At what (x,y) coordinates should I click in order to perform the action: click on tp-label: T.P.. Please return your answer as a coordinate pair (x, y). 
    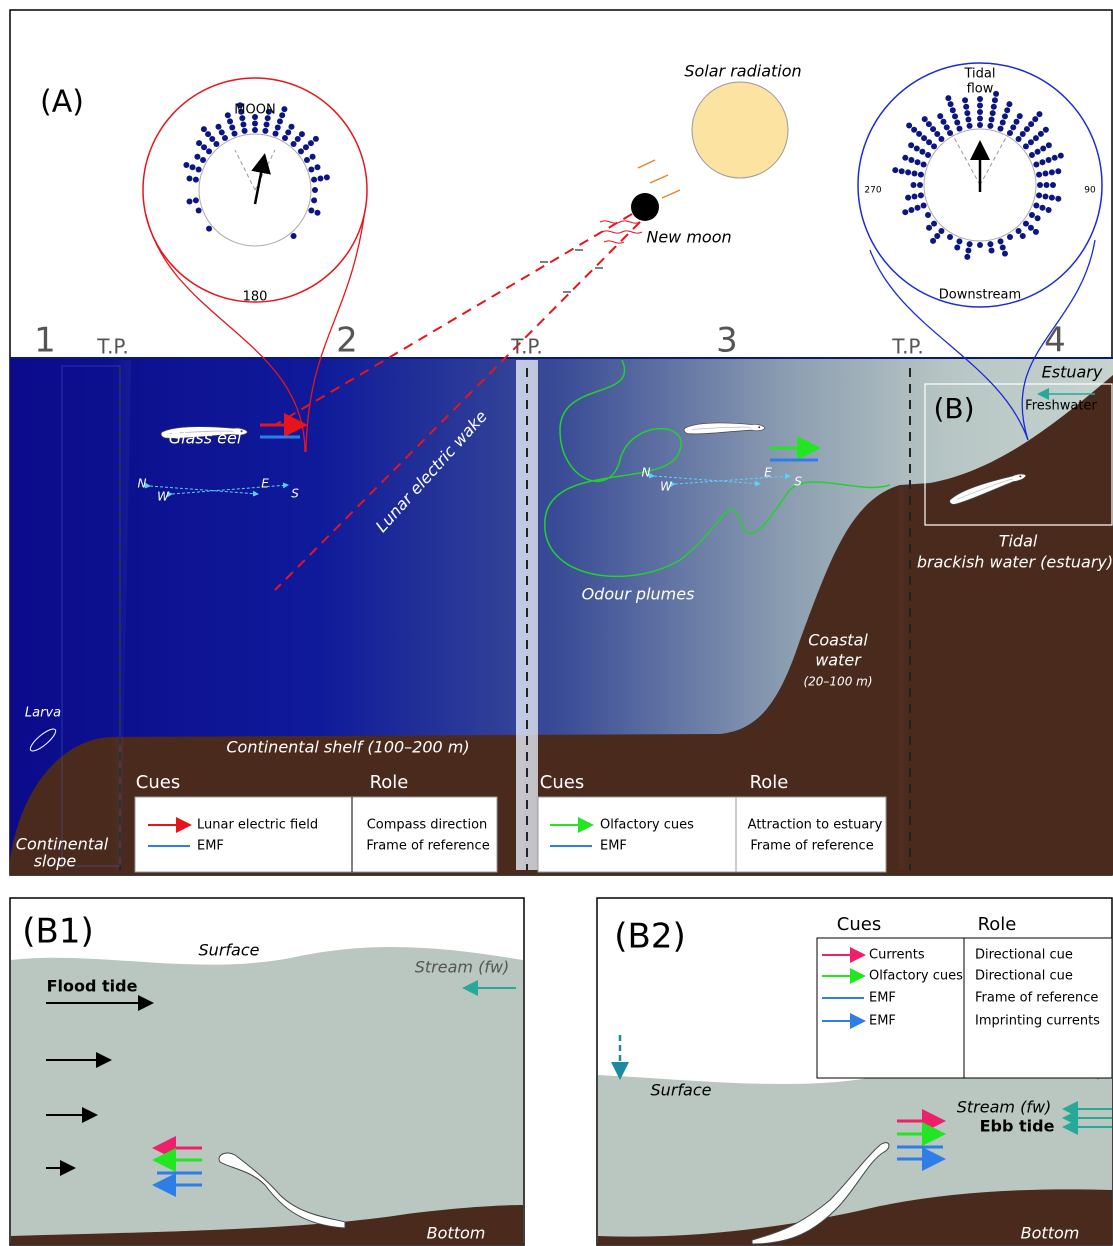
    Looking at the image, I should click on (907, 347).